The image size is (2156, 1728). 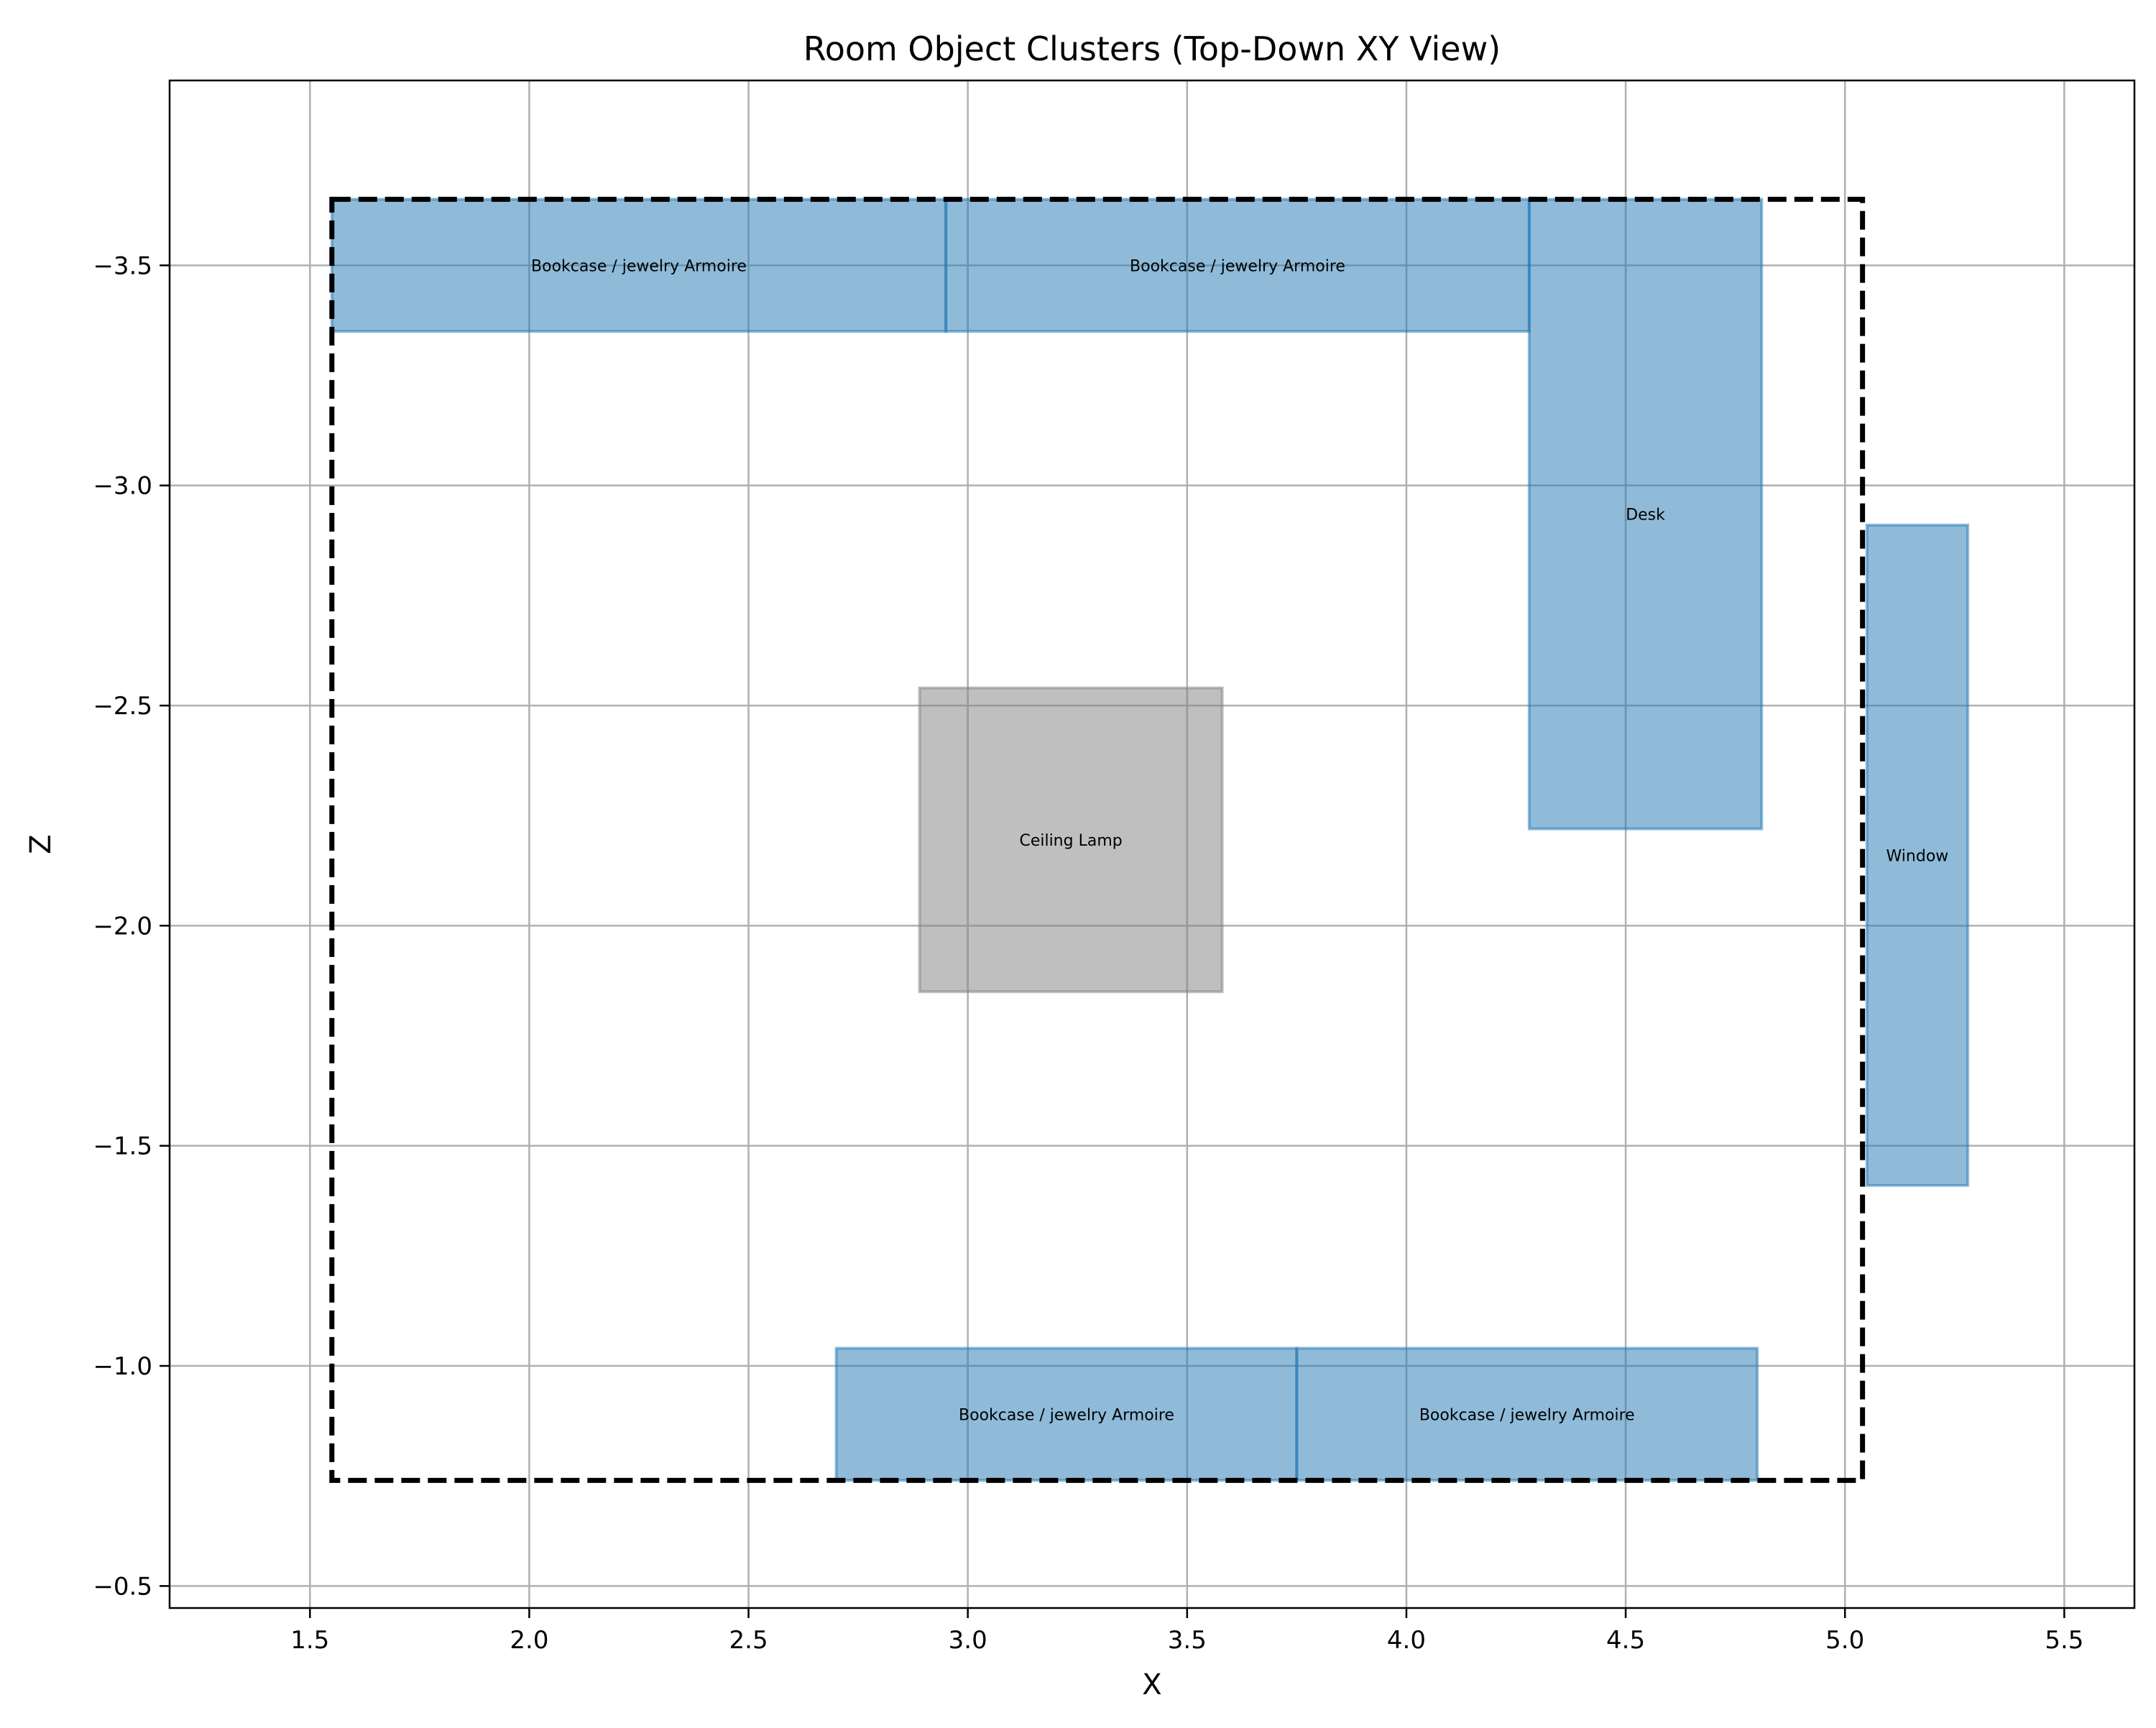 What do you see at coordinates (123, 1586) in the screenshot?
I see `y-tick-label: −0.5` at bounding box center [123, 1586].